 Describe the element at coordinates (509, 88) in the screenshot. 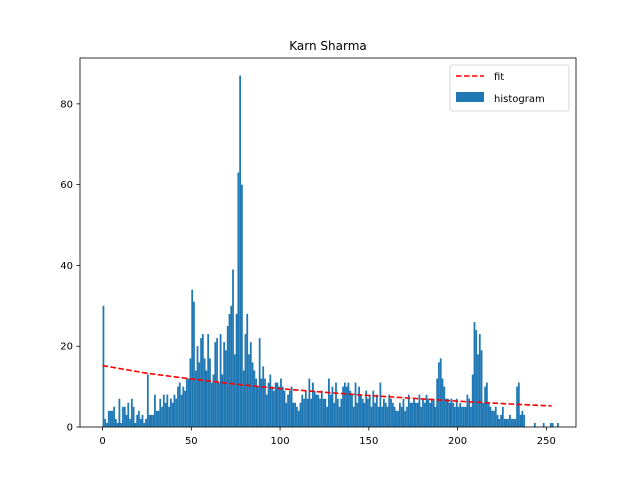

I see `legend: fit histogram` at that location.